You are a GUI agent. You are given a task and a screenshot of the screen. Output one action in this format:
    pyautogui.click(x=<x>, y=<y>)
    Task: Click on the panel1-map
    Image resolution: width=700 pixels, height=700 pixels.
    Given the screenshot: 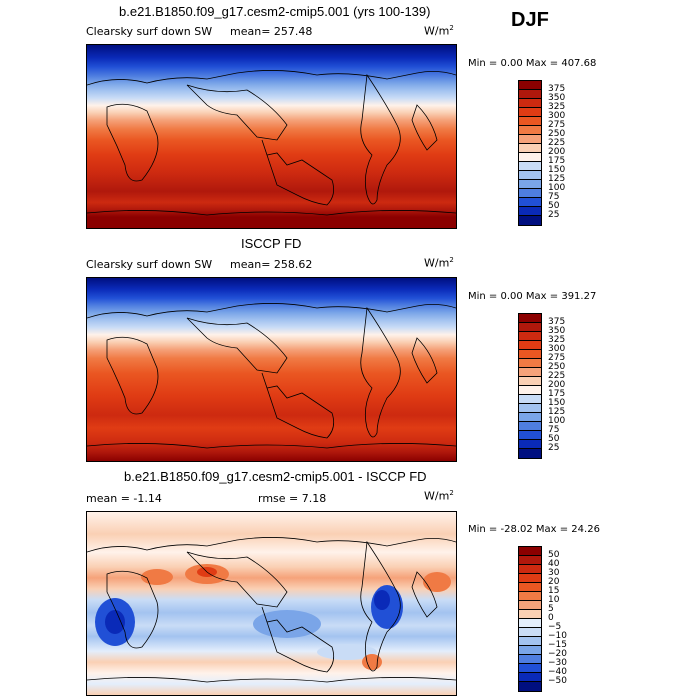 What is the action you would take?
    pyautogui.click(x=271, y=136)
    